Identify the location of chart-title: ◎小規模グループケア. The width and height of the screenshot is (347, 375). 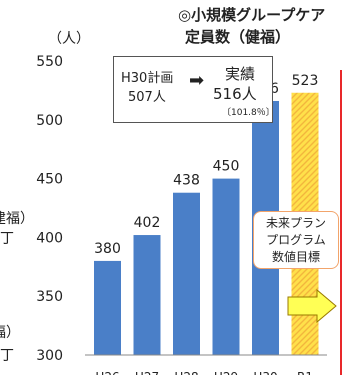
(252, 15).